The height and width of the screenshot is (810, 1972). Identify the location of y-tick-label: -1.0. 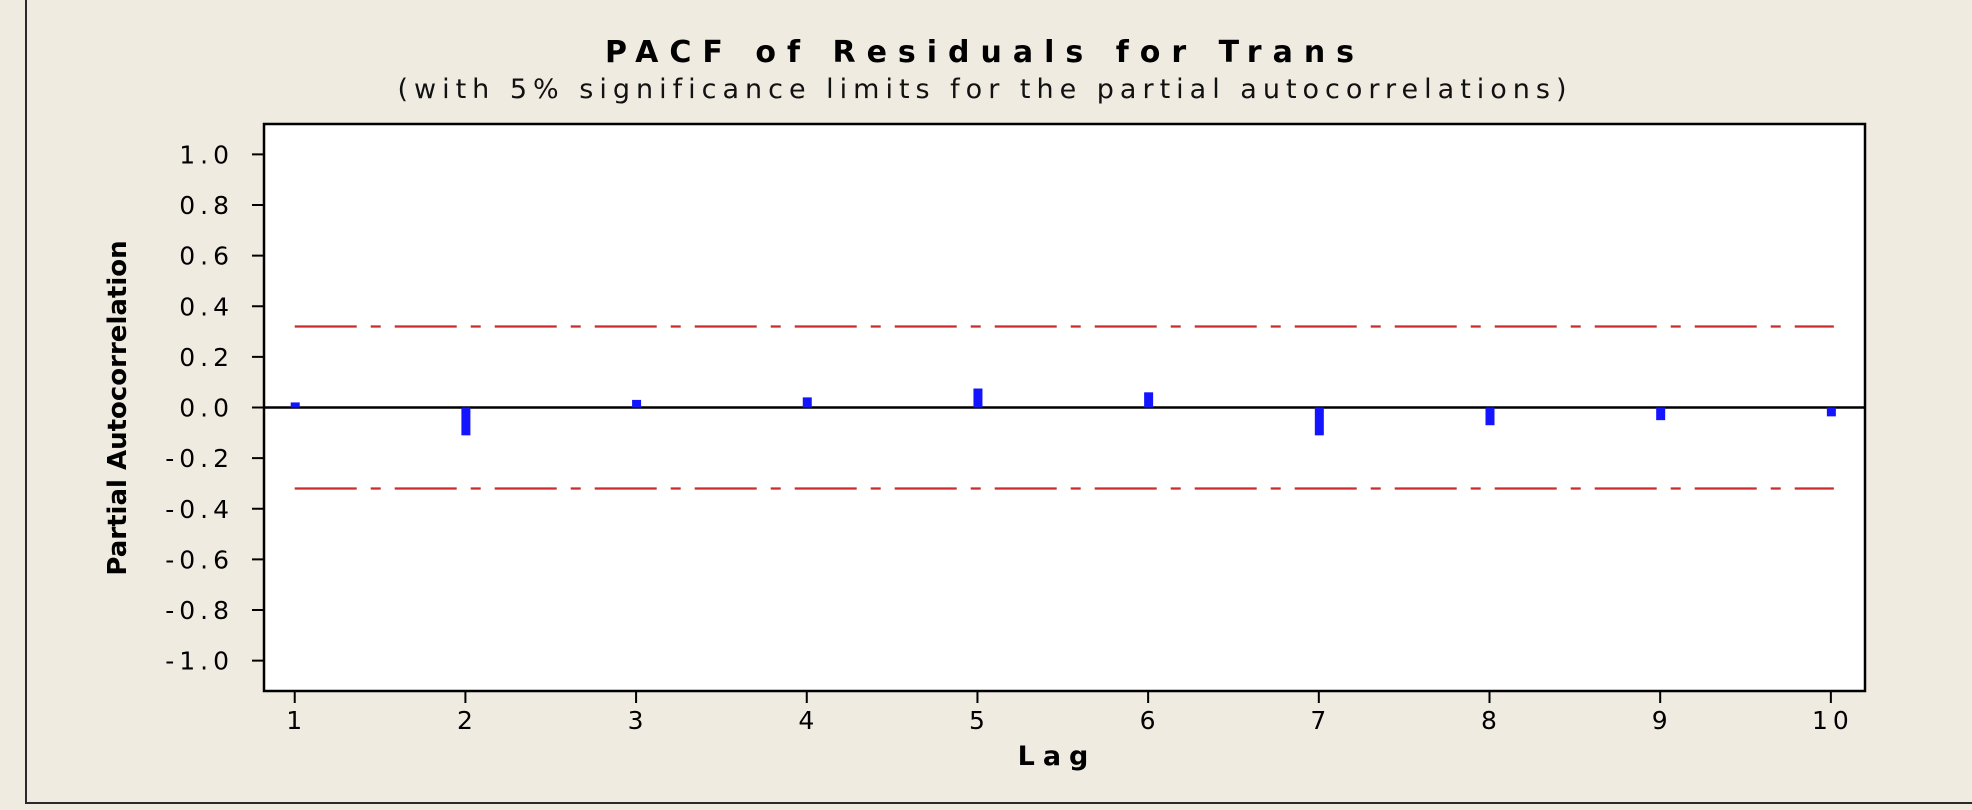
(199, 661).